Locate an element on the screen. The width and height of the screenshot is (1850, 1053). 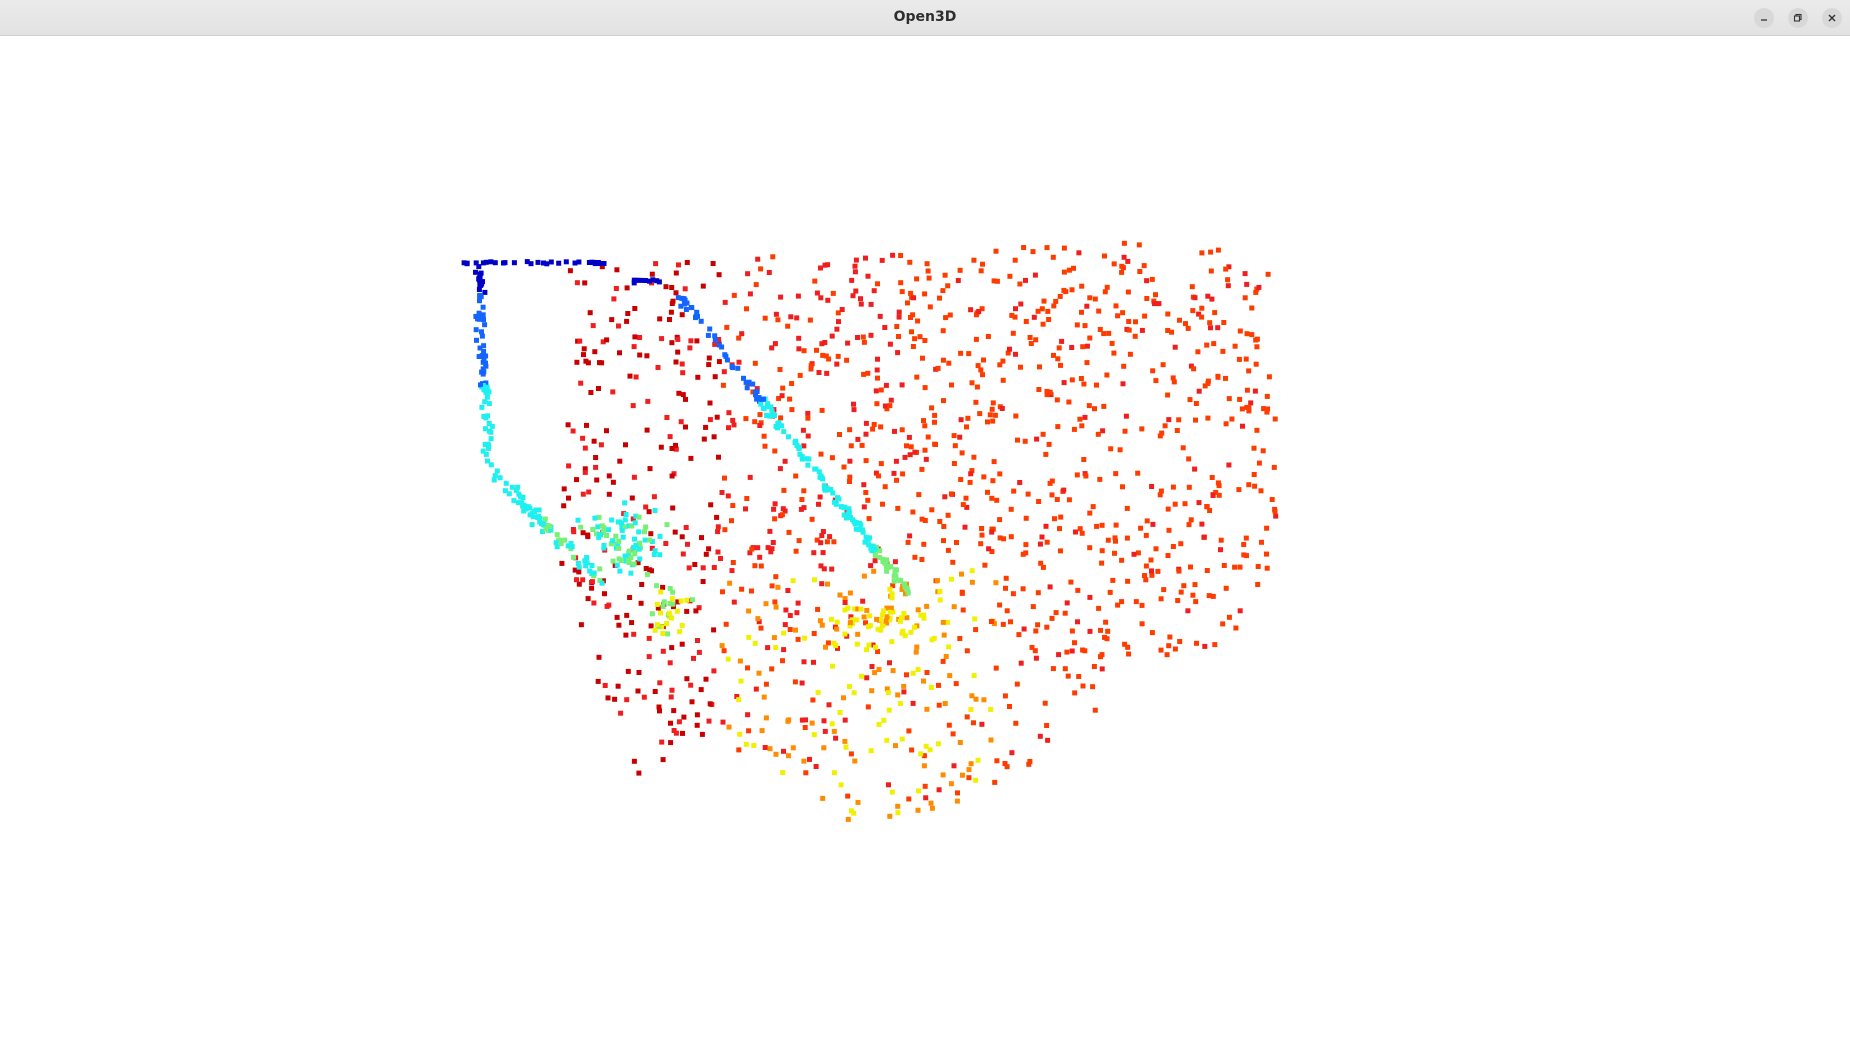
close-icon is located at coordinates (1832, 18).